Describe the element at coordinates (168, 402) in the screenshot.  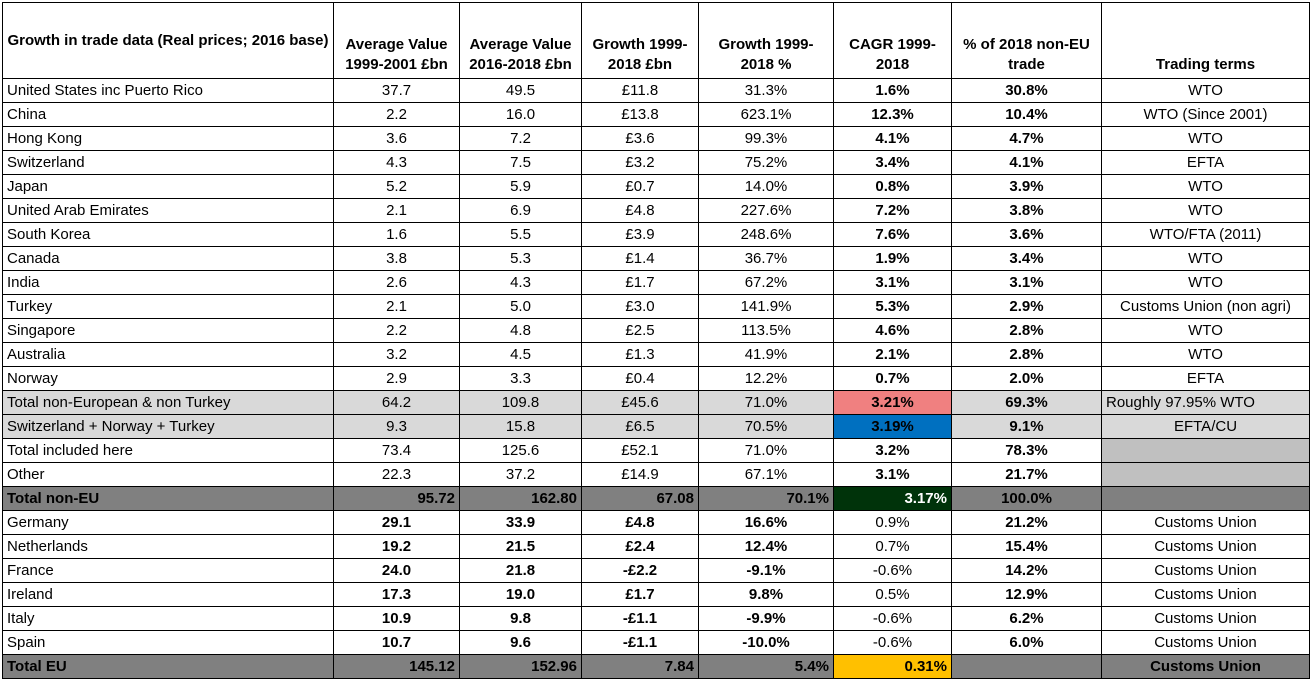
I see `country-name-cell: Total non-European & non Turkey` at that location.